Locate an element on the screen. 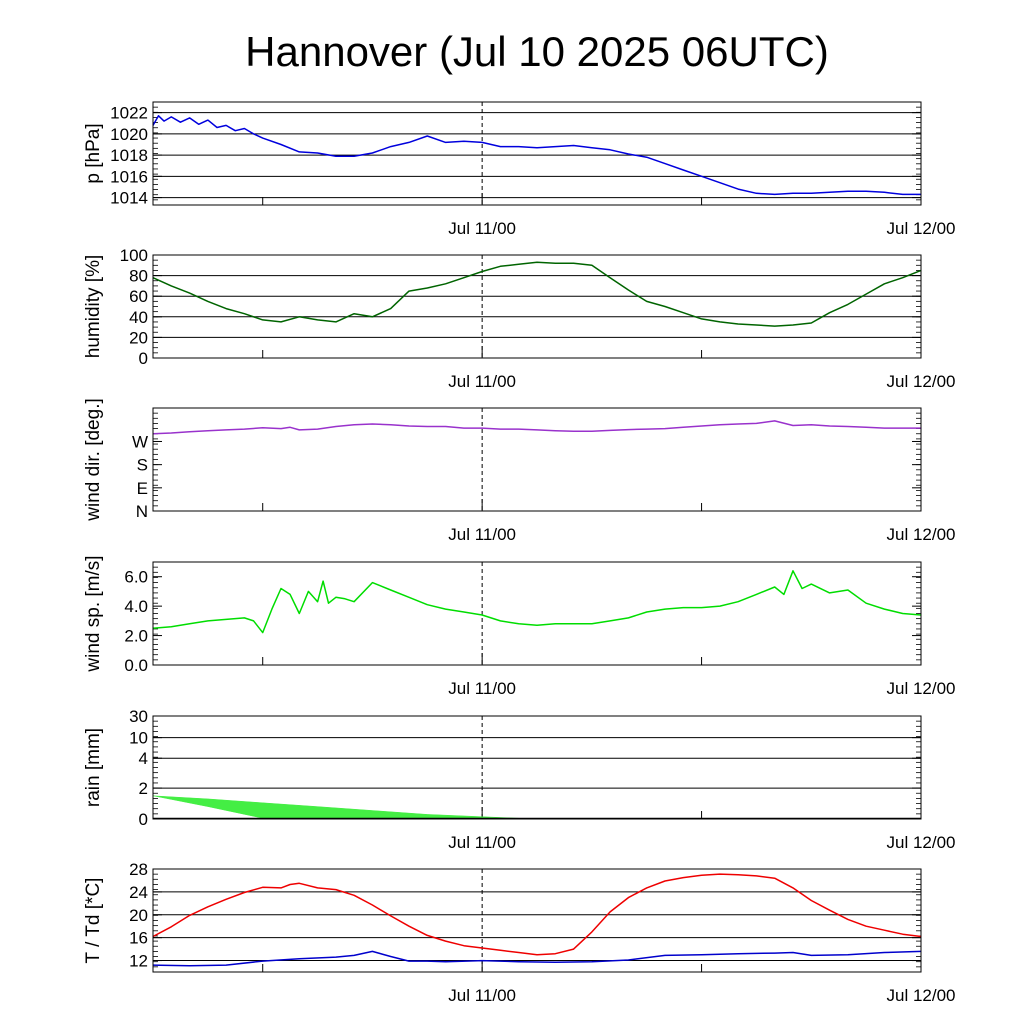  wind-speed-xtick-label: Jul 12/00 is located at coordinates (921, 688).